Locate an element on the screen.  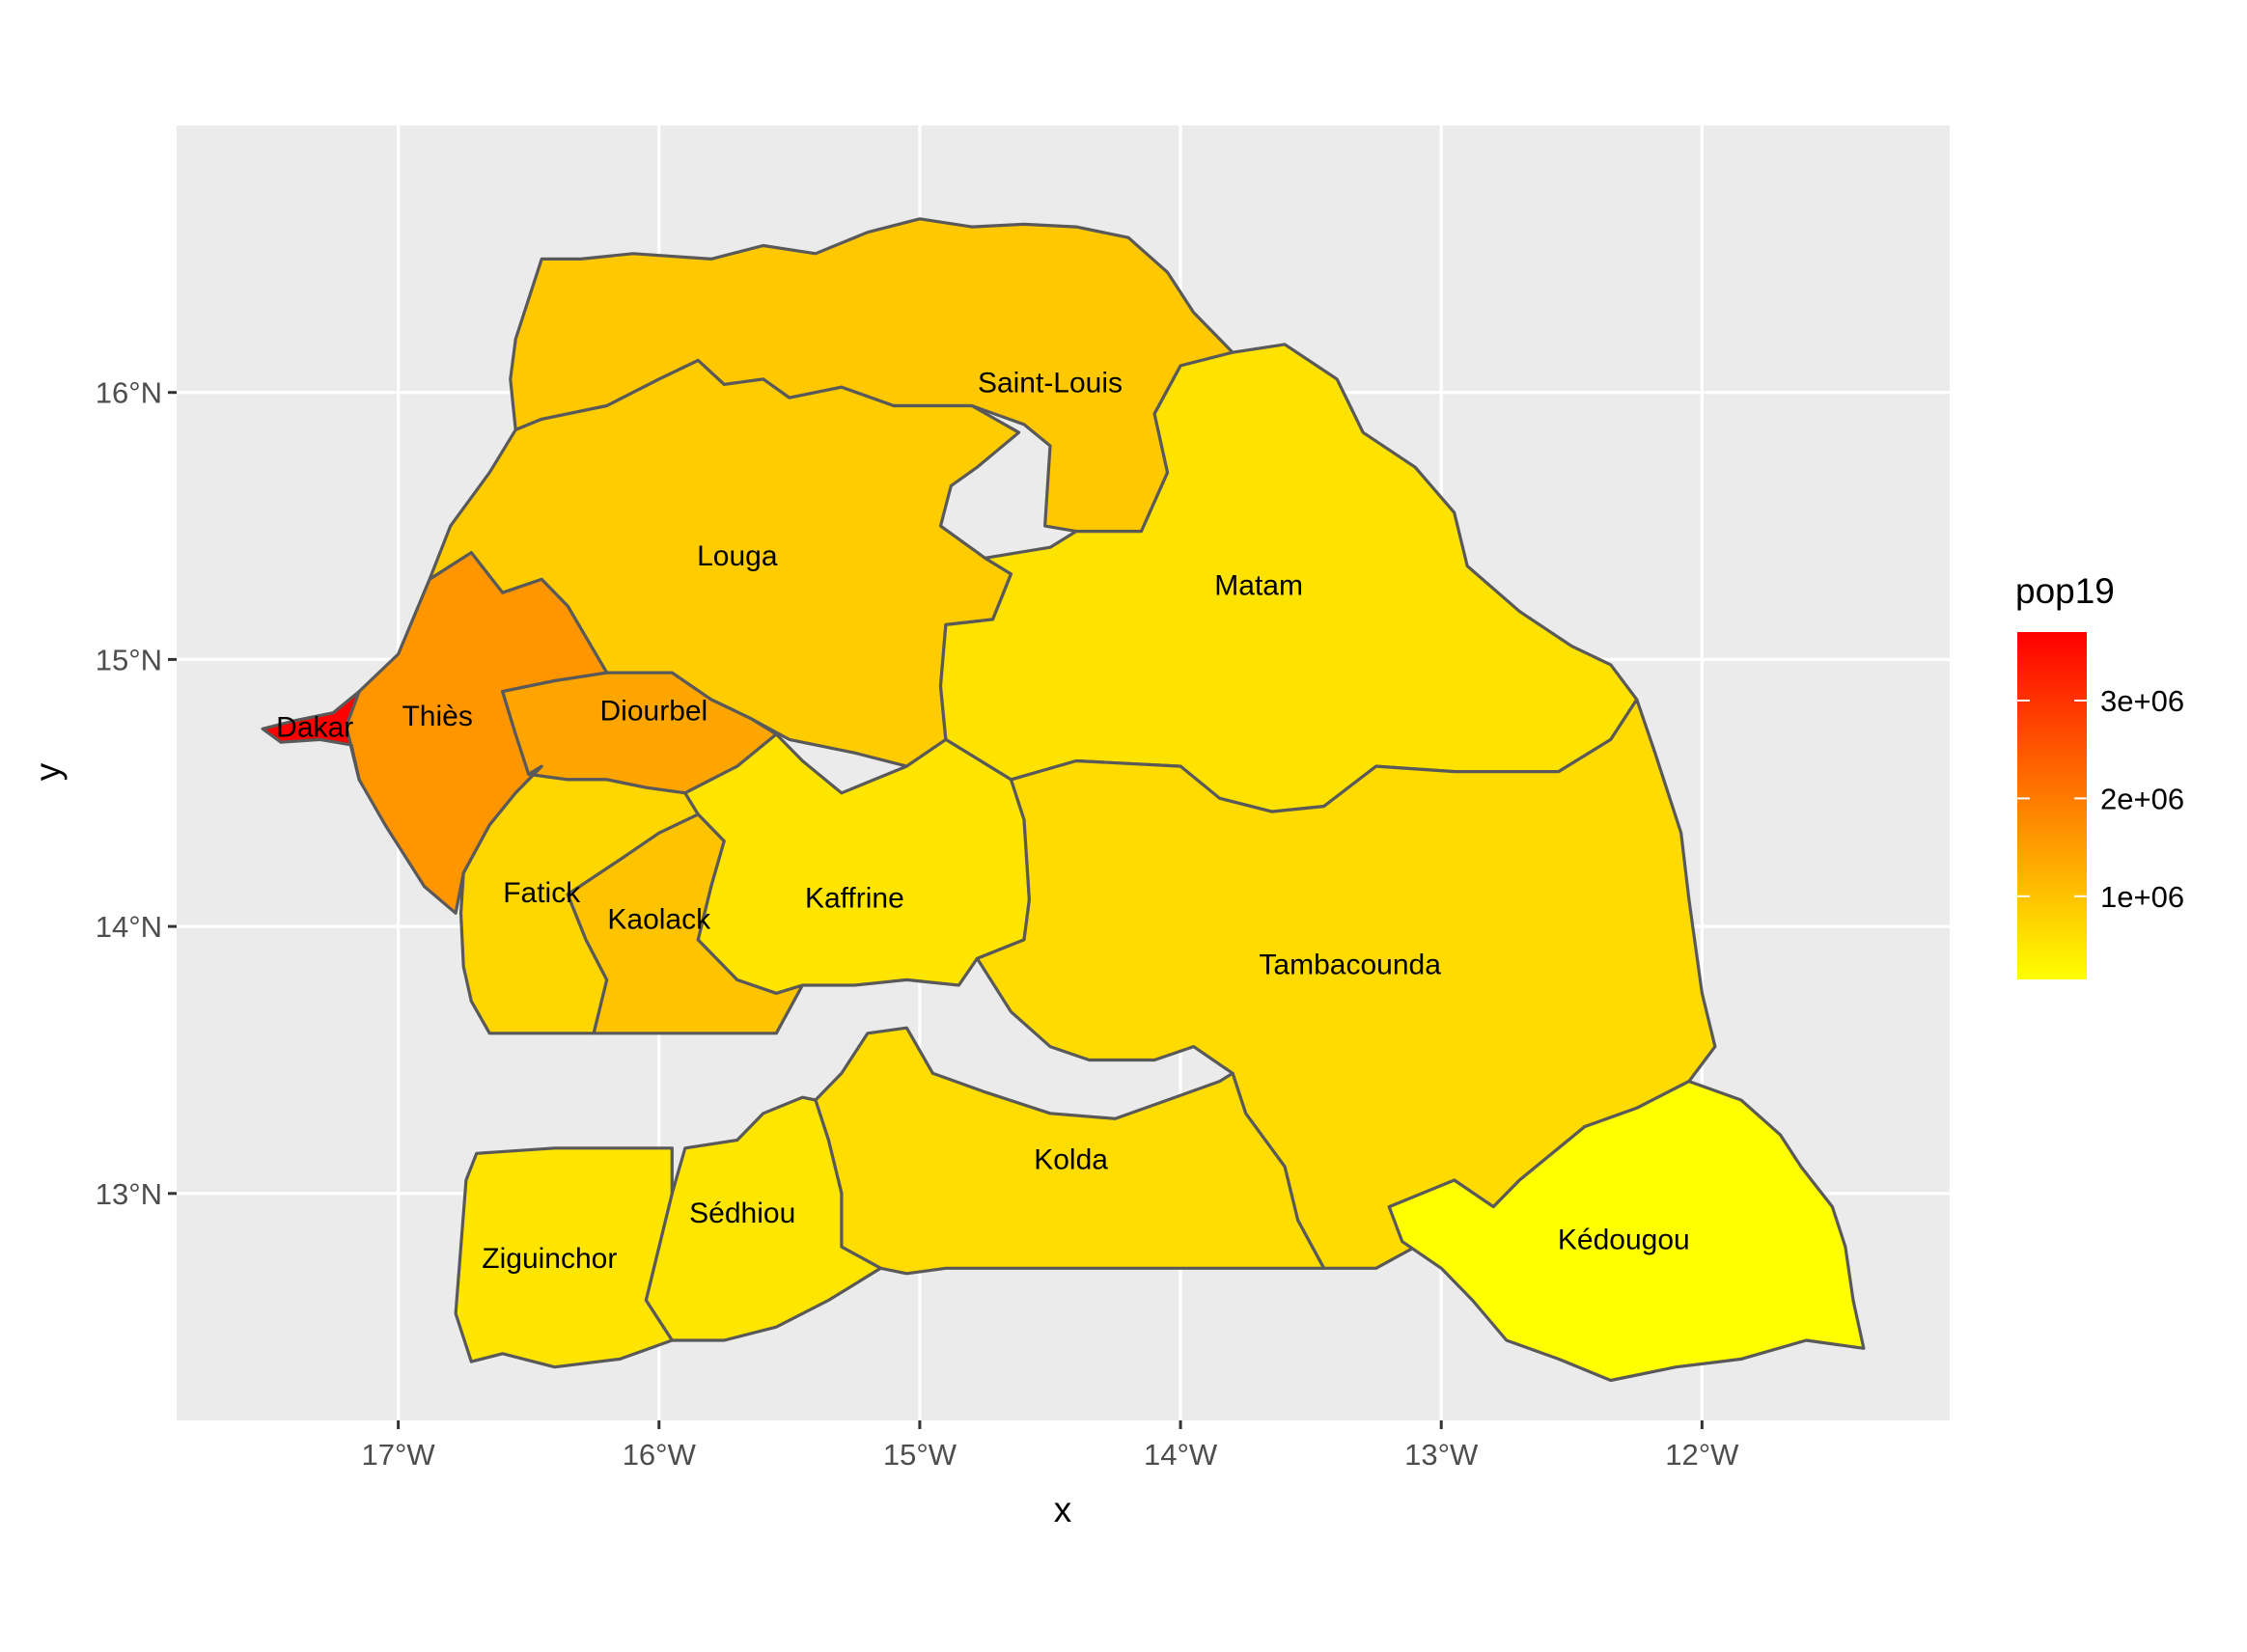
region-k-dougou is located at coordinates (1626, 1231).